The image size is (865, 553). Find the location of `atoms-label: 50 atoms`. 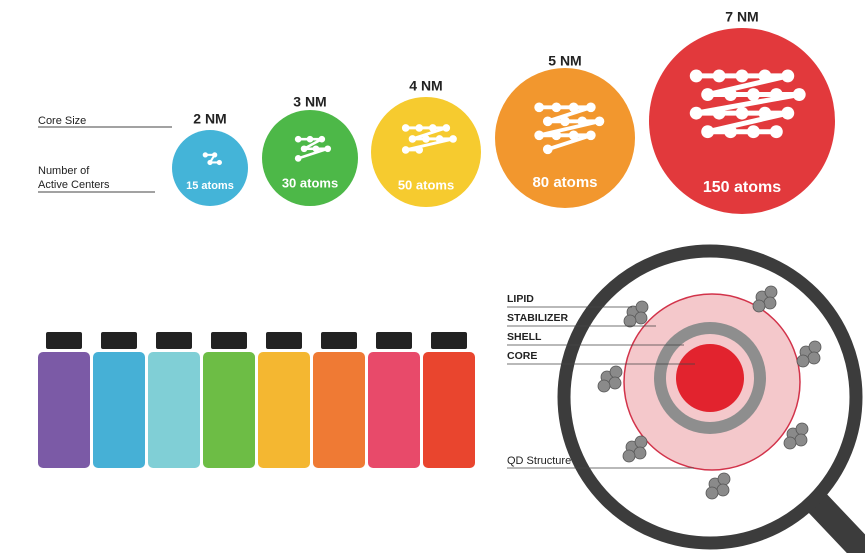

atoms-label: 50 atoms is located at coordinates (426, 184).